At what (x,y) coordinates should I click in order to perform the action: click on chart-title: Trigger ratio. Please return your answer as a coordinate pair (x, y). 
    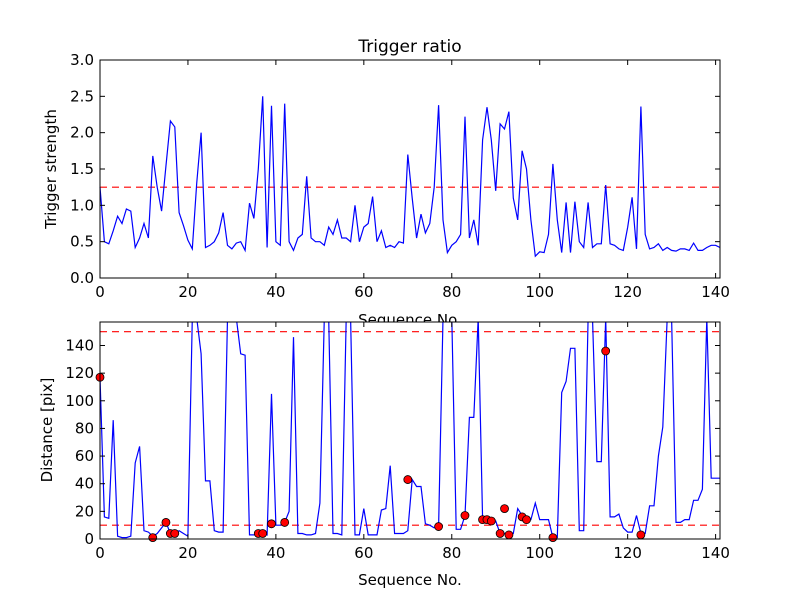
    Looking at the image, I should click on (409, 47).